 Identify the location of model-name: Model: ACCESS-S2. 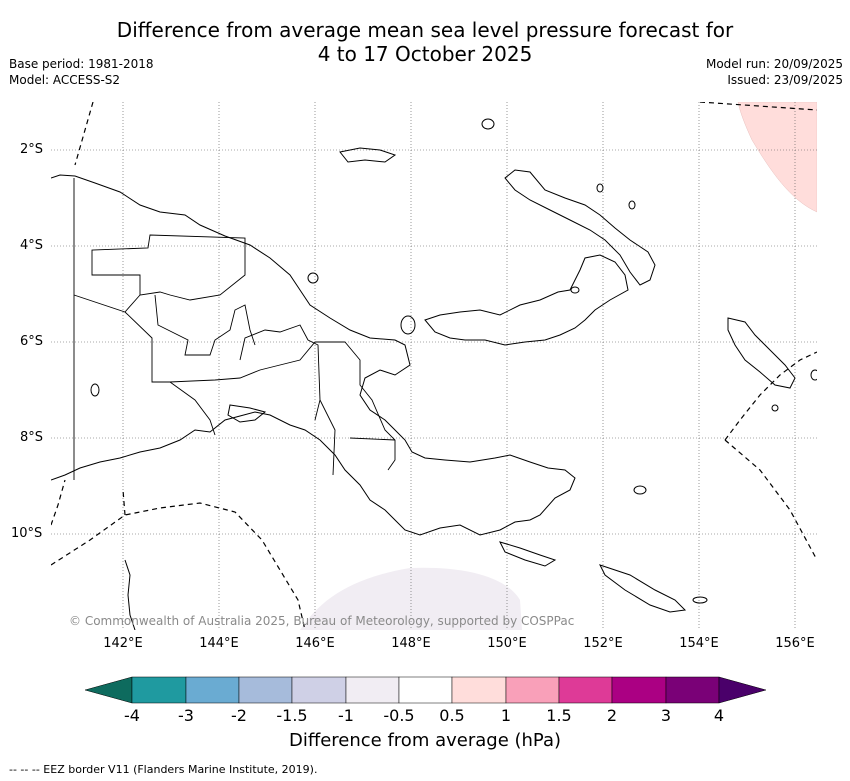
(65, 80).